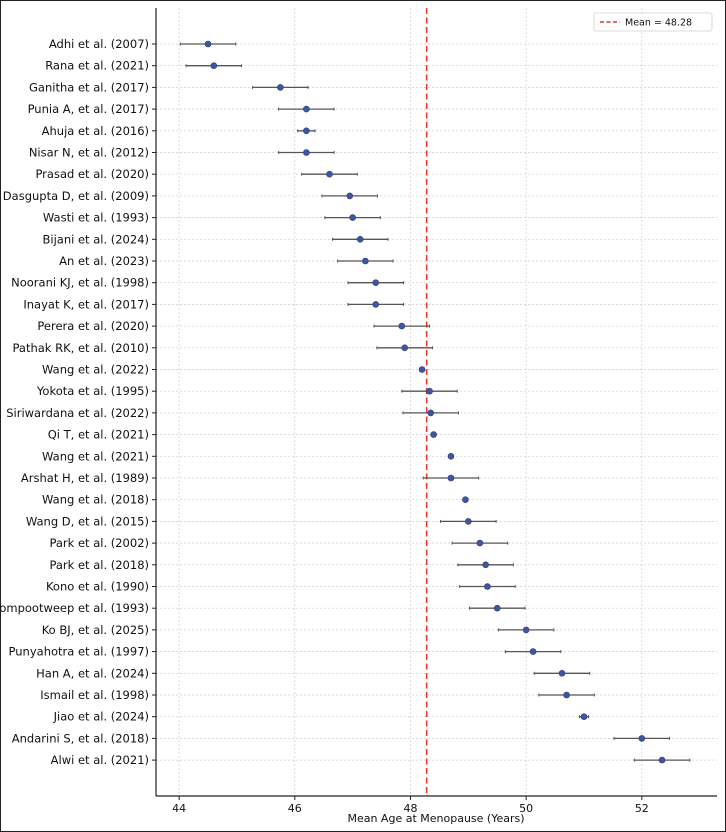  I want to click on study-label: Wasti et al. (1993), so click(96, 218).